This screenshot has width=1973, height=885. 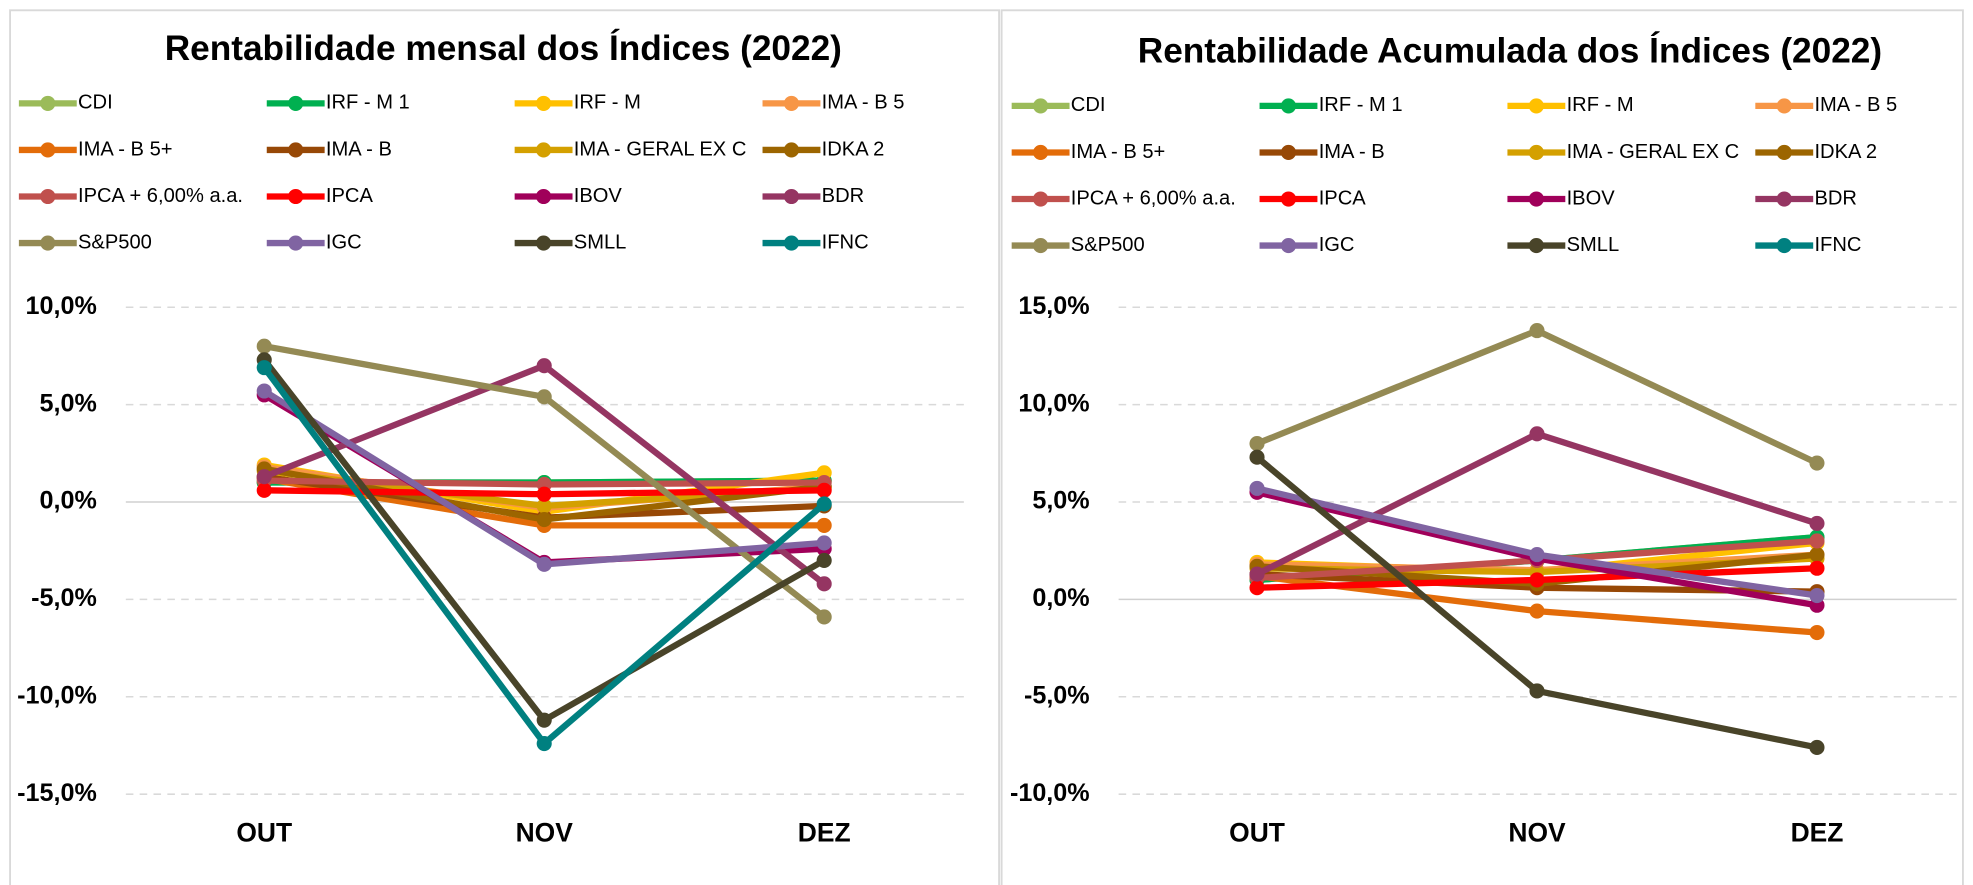 What do you see at coordinates (160, 196) in the screenshot?
I see `legend-label: IPCA + 6,00% a.a.` at bounding box center [160, 196].